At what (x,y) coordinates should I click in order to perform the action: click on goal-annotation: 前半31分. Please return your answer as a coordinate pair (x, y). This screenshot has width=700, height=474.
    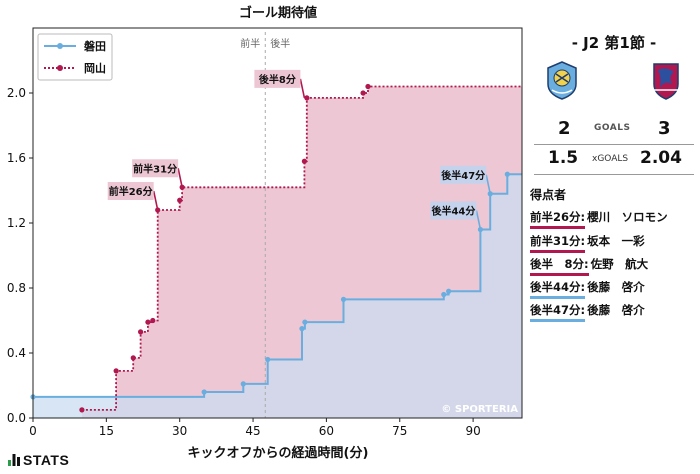
    Looking at the image, I should click on (155, 168).